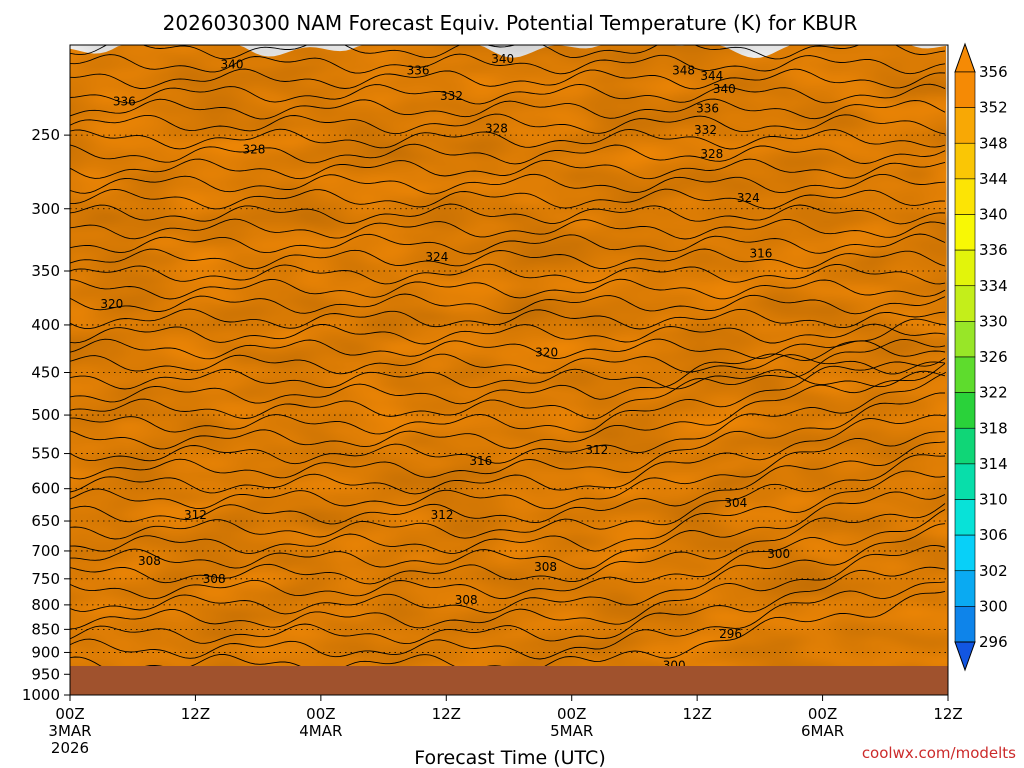 Image resolution: width=1024 pixels, height=768 pixels. I want to click on colorbar-label: 334, so click(993, 286).